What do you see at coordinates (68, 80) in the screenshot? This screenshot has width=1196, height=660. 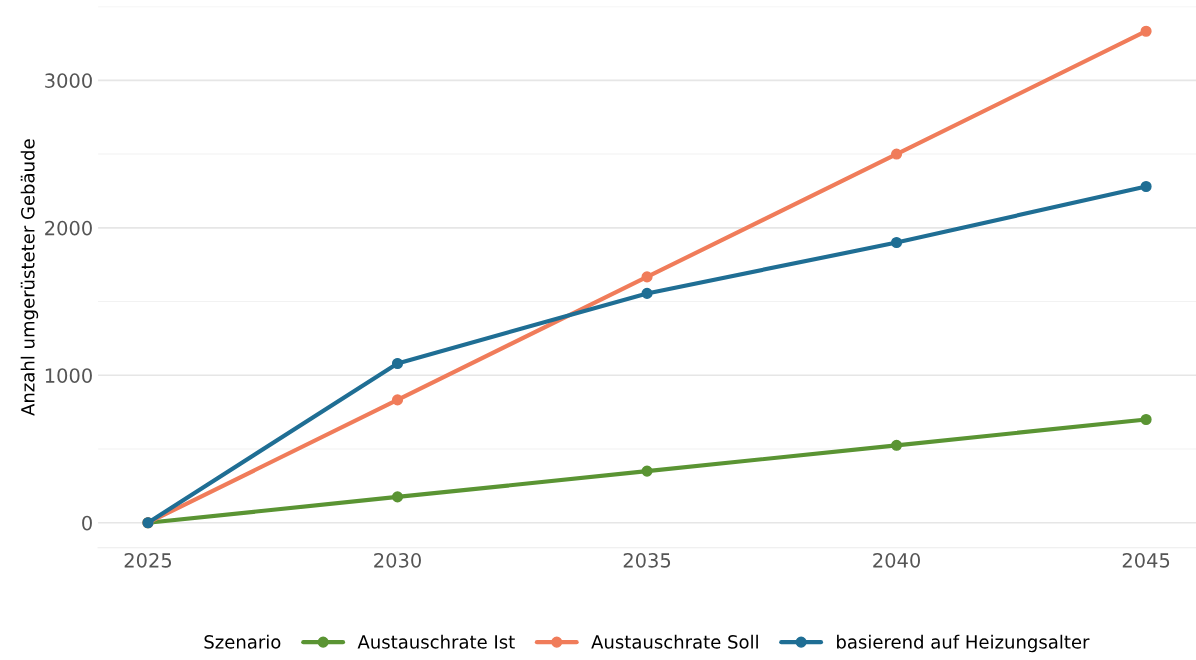 I see `y-tick-label: 3000` at bounding box center [68, 80].